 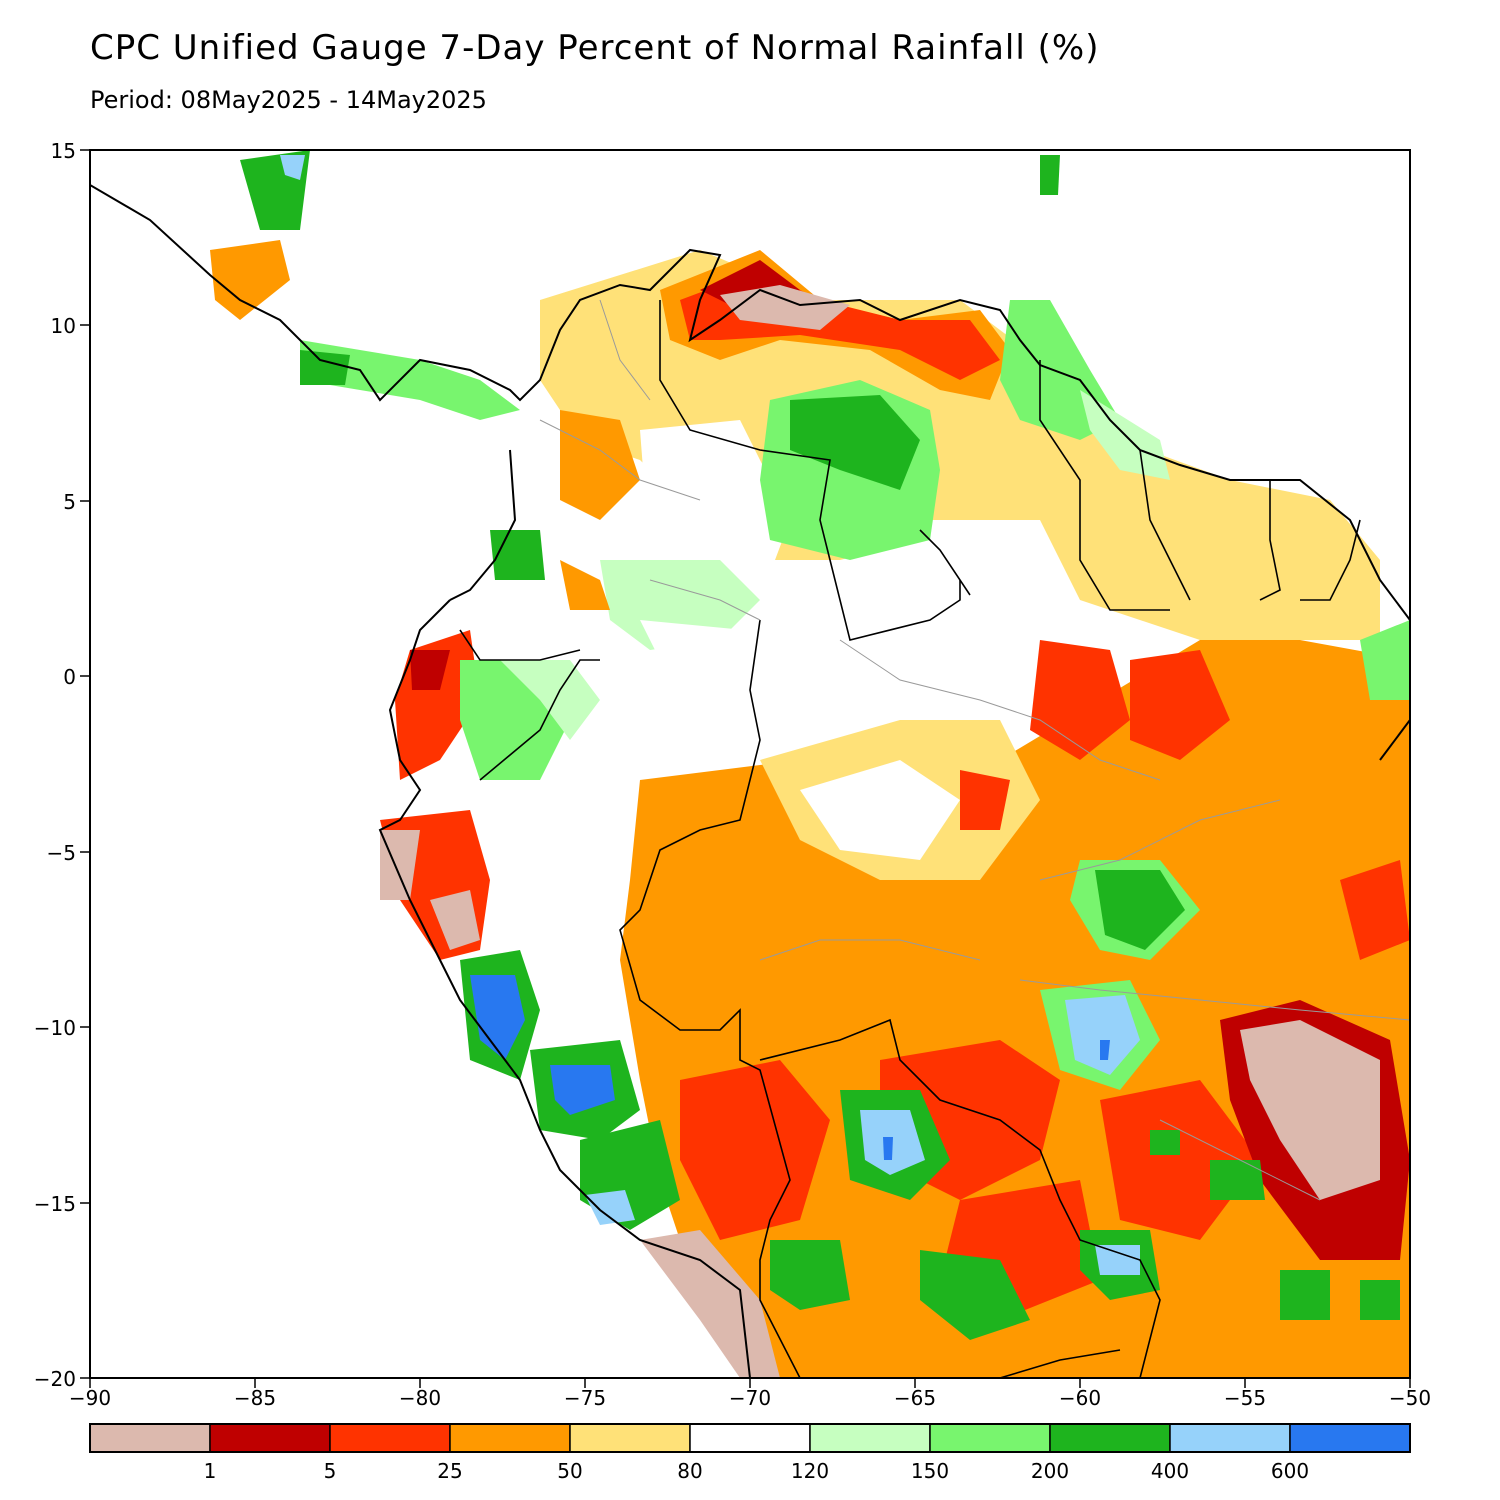 What do you see at coordinates (1050, 175) in the screenshot?
I see `field-green-trinidad` at bounding box center [1050, 175].